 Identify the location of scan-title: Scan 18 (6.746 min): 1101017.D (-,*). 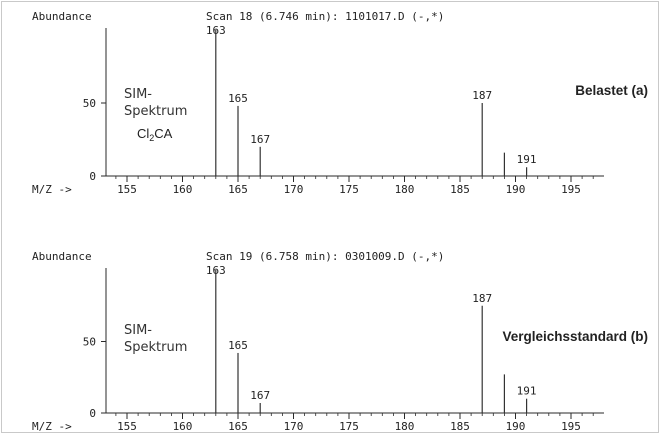
(325, 16).